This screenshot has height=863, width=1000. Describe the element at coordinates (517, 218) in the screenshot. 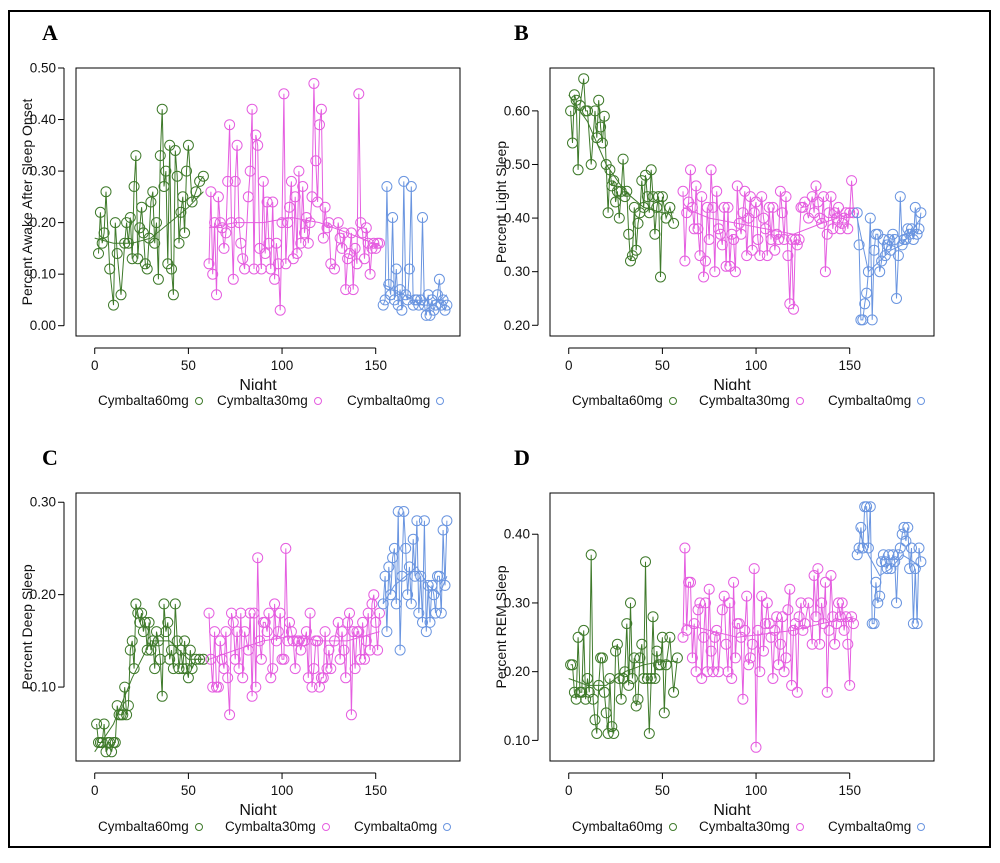

I see `y-tick-label: 0.40` at that location.